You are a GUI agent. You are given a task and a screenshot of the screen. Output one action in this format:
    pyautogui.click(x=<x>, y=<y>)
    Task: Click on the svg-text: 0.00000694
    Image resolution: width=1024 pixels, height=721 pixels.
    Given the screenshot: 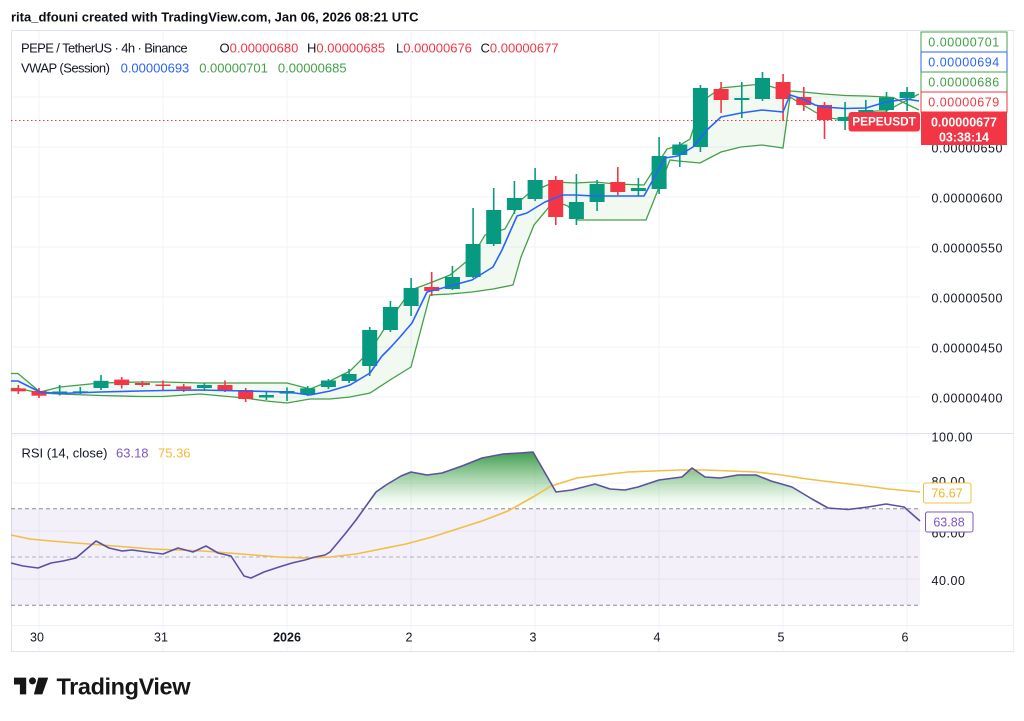 What is the action you would take?
    pyautogui.click(x=964, y=63)
    